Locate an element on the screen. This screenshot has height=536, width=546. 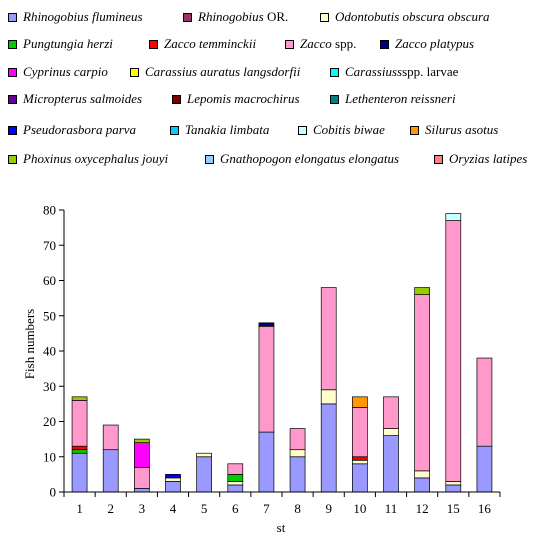
legend-item-zacco-platypus: Zacco platypus is located at coordinates (427, 44).